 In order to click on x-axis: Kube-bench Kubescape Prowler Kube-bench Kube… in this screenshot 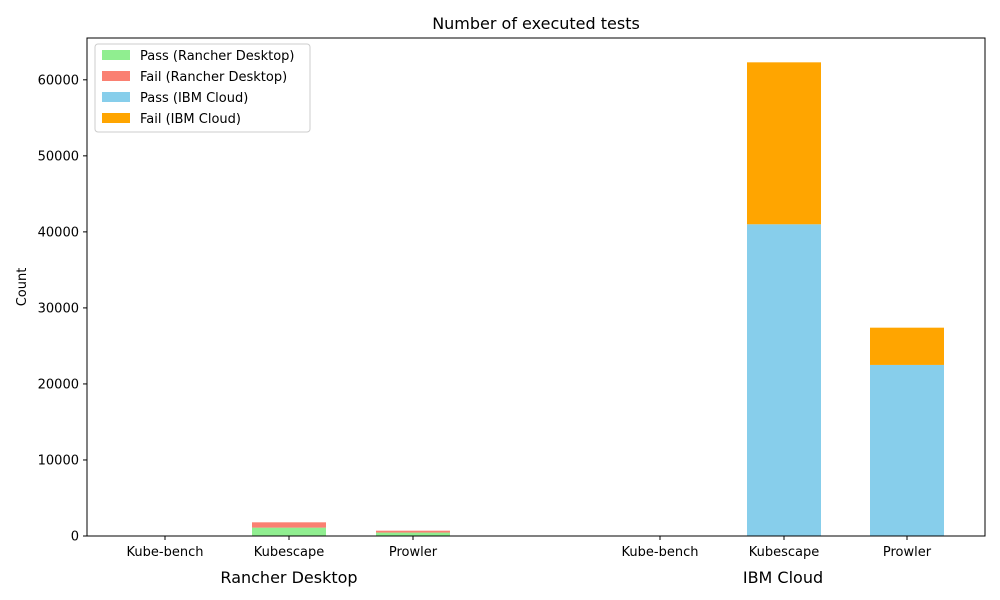, I will do `click(529, 548)`.